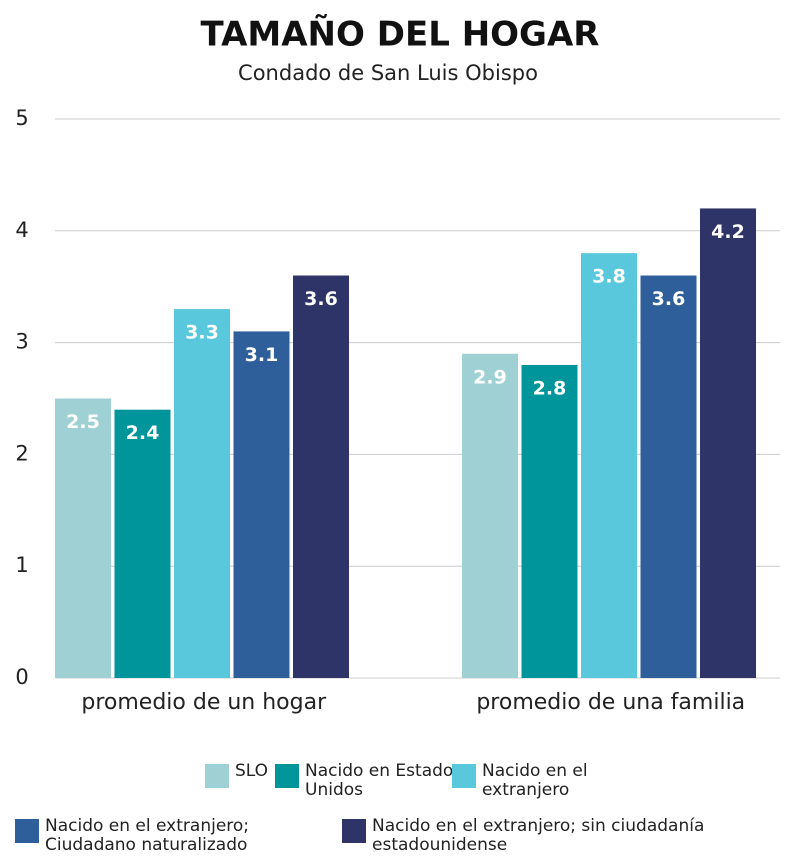 This screenshot has height=859, width=793. I want to click on value-label: 2.9, so click(490, 377).